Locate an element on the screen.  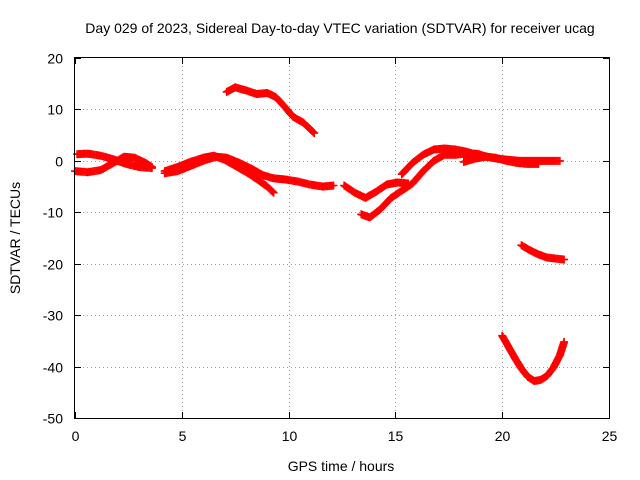
y-tick-label: 20 is located at coordinates (55, 59).